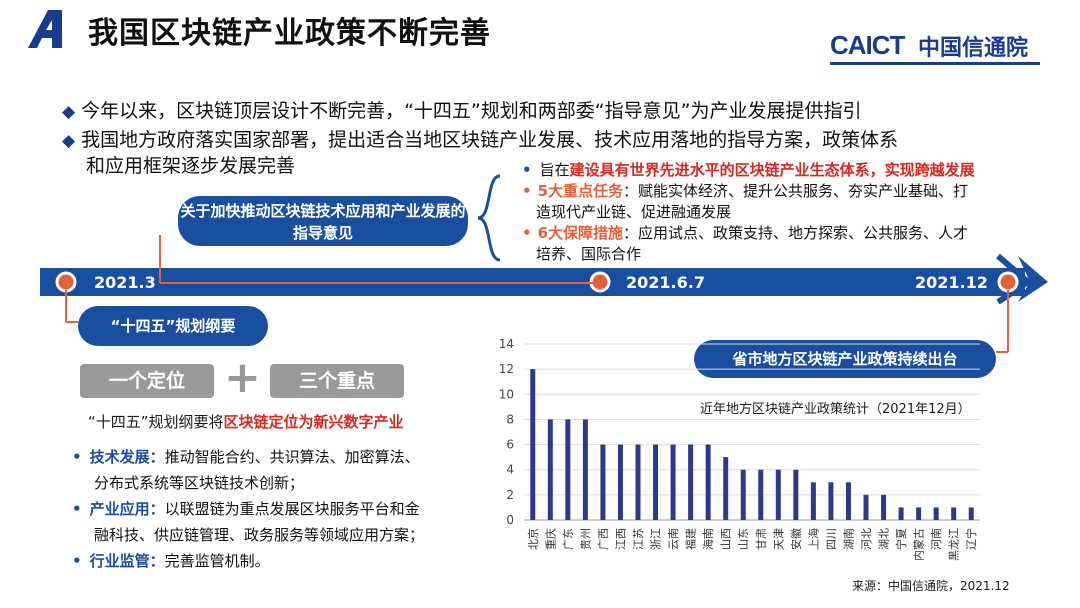 The height and width of the screenshot is (608, 1080). Describe the element at coordinates (708, 482) in the screenshot. I see `bar-海南` at that location.